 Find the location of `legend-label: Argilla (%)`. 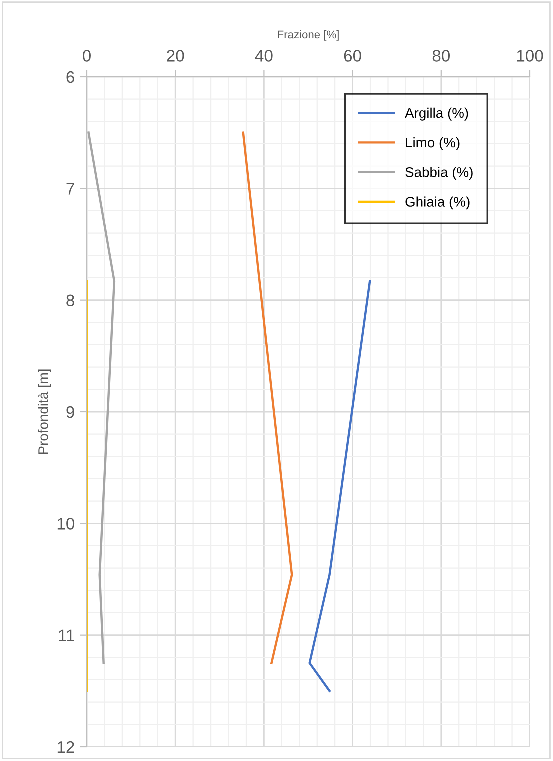

legend-label: Argilla (%) is located at coordinates (436, 114).